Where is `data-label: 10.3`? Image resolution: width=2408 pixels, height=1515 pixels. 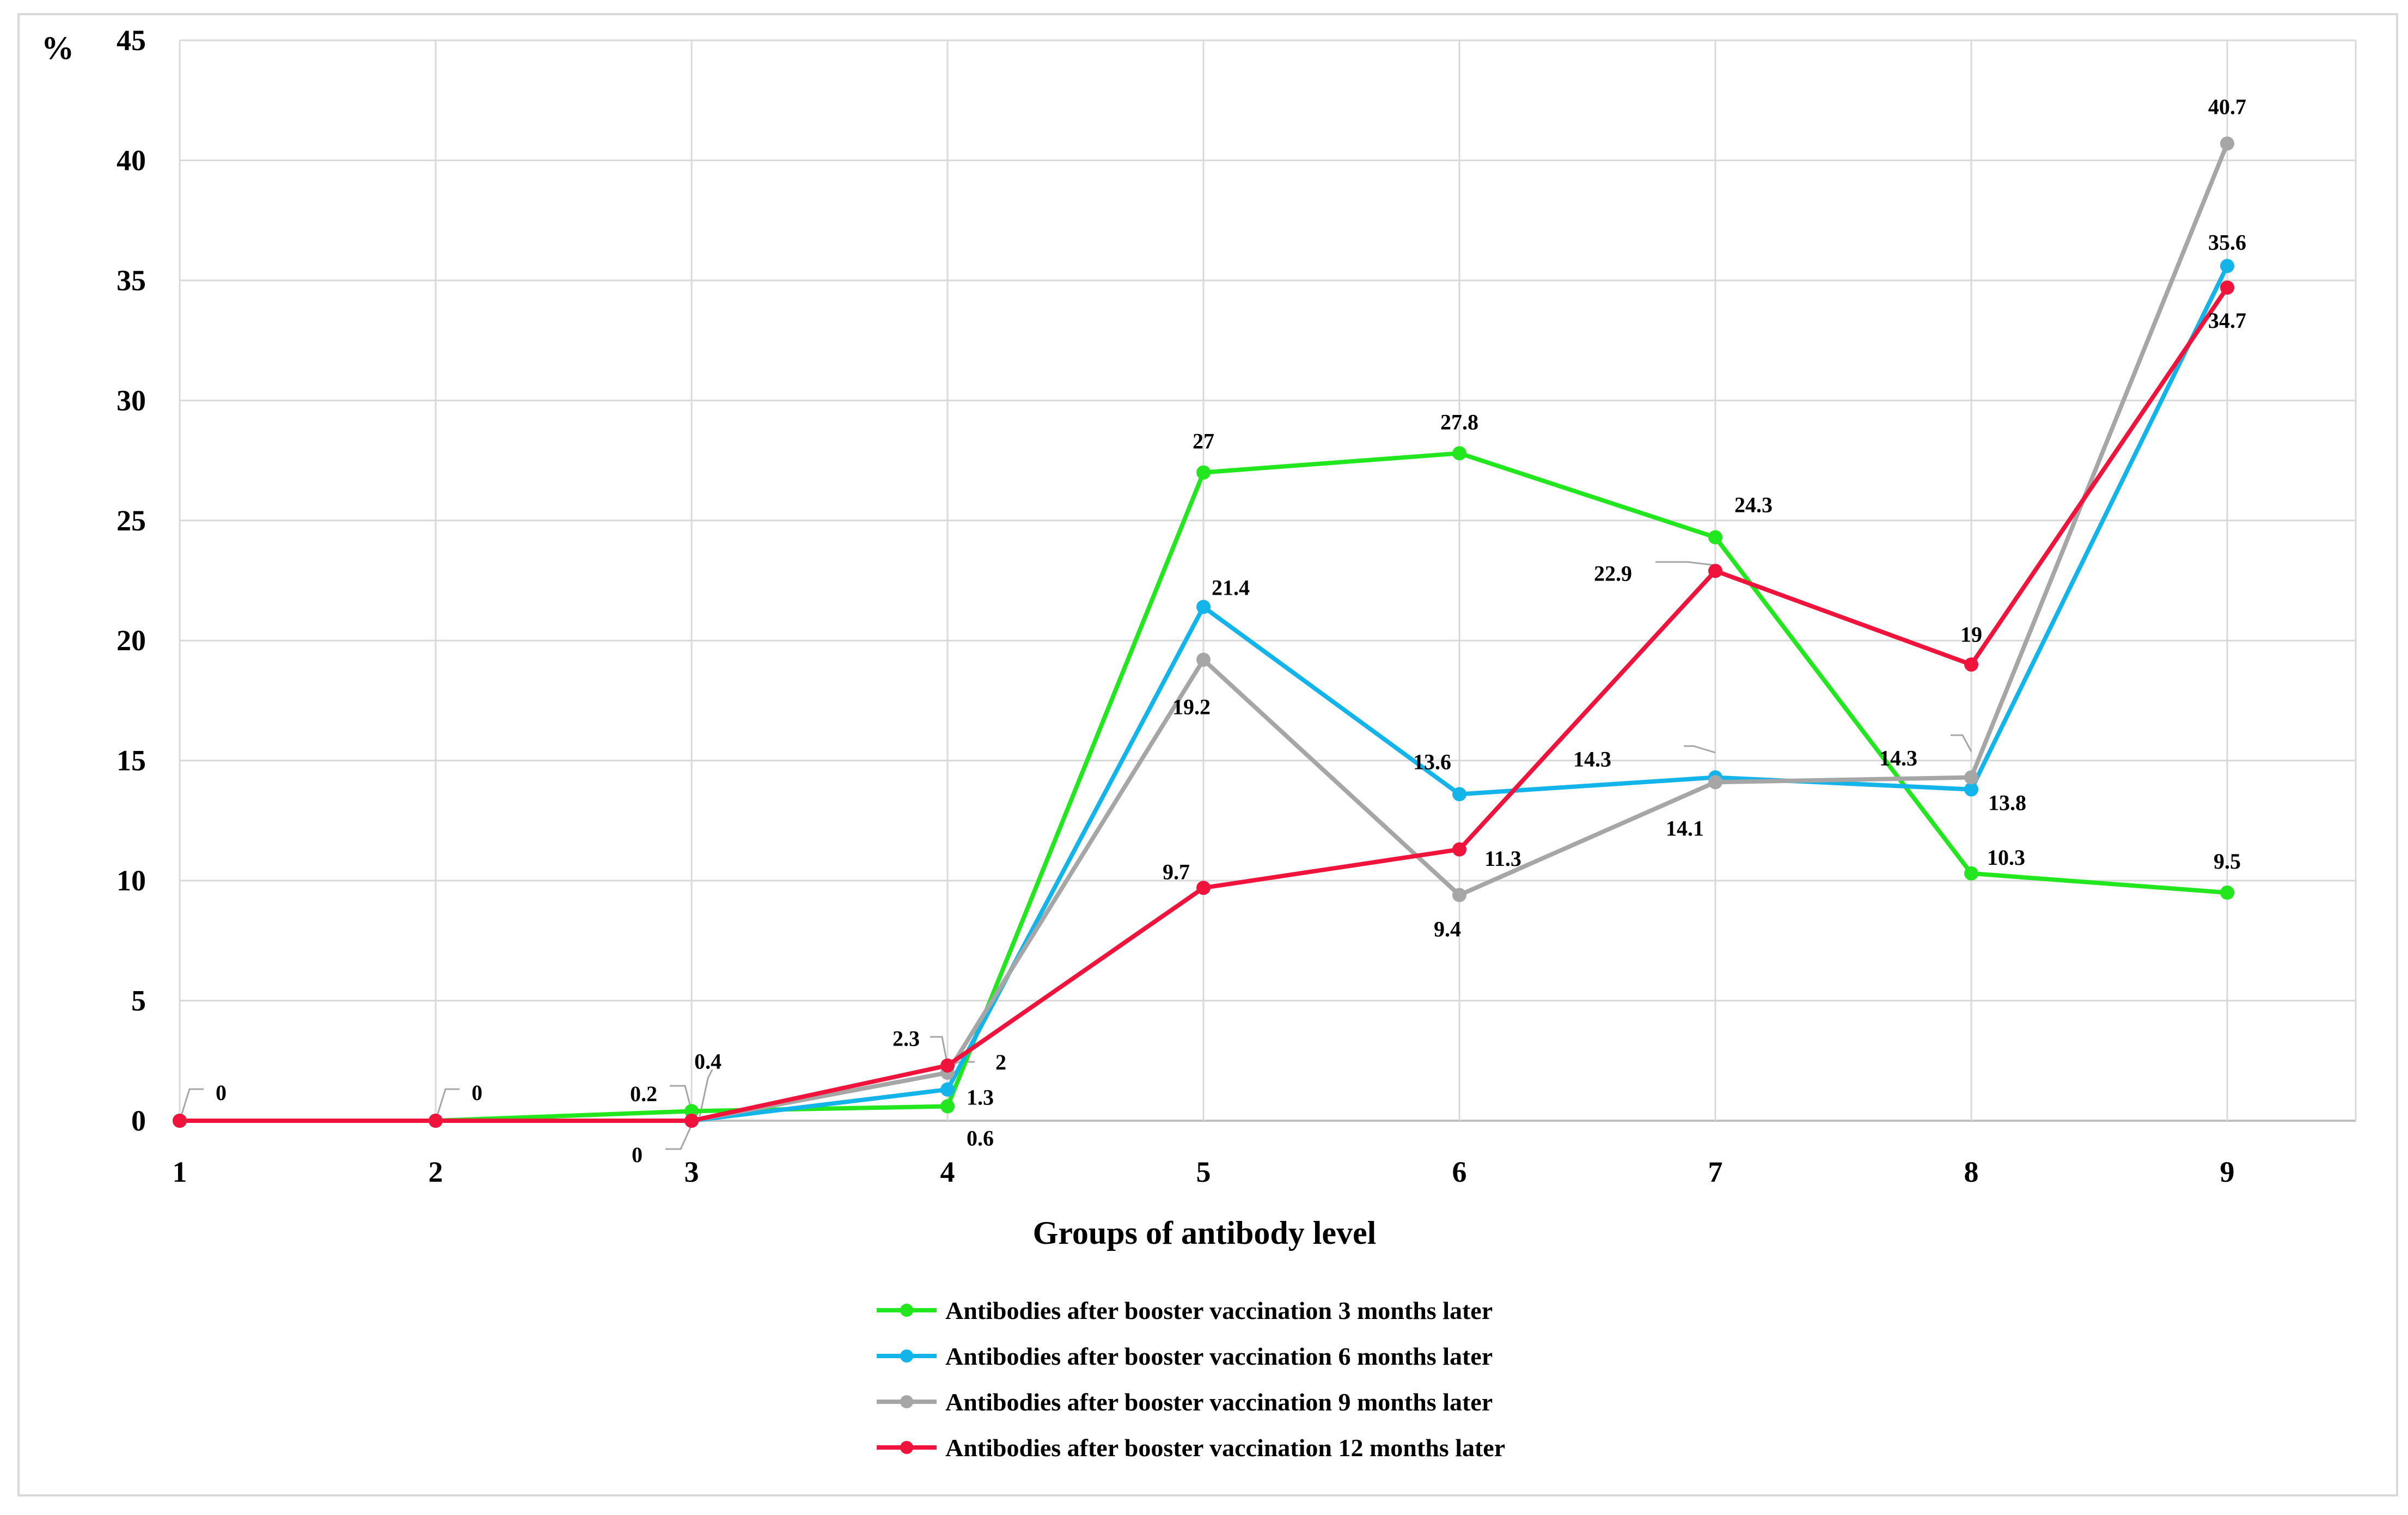
data-label: 10.3 is located at coordinates (2006, 857).